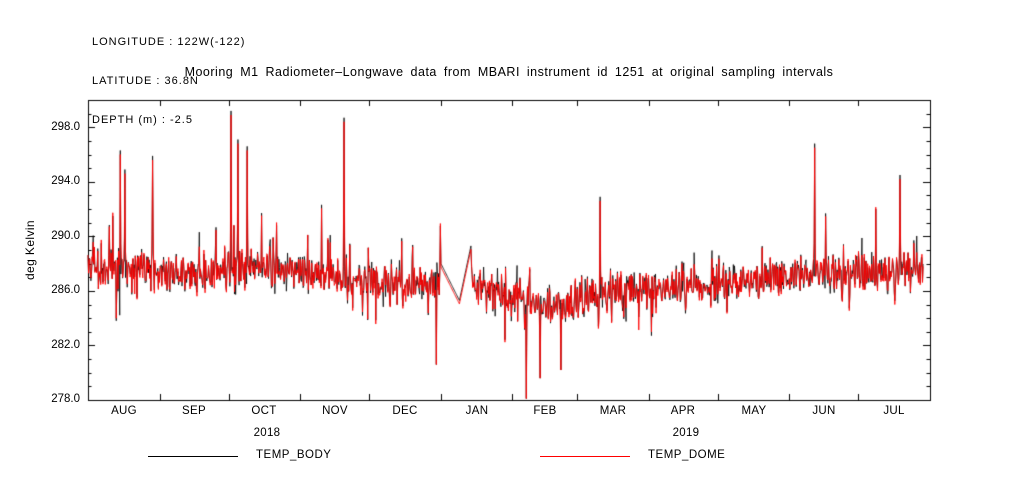 The width and height of the screenshot is (1009, 504). Describe the element at coordinates (824, 411) in the screenshot. I see `x-tick-label: JUN` at that location.